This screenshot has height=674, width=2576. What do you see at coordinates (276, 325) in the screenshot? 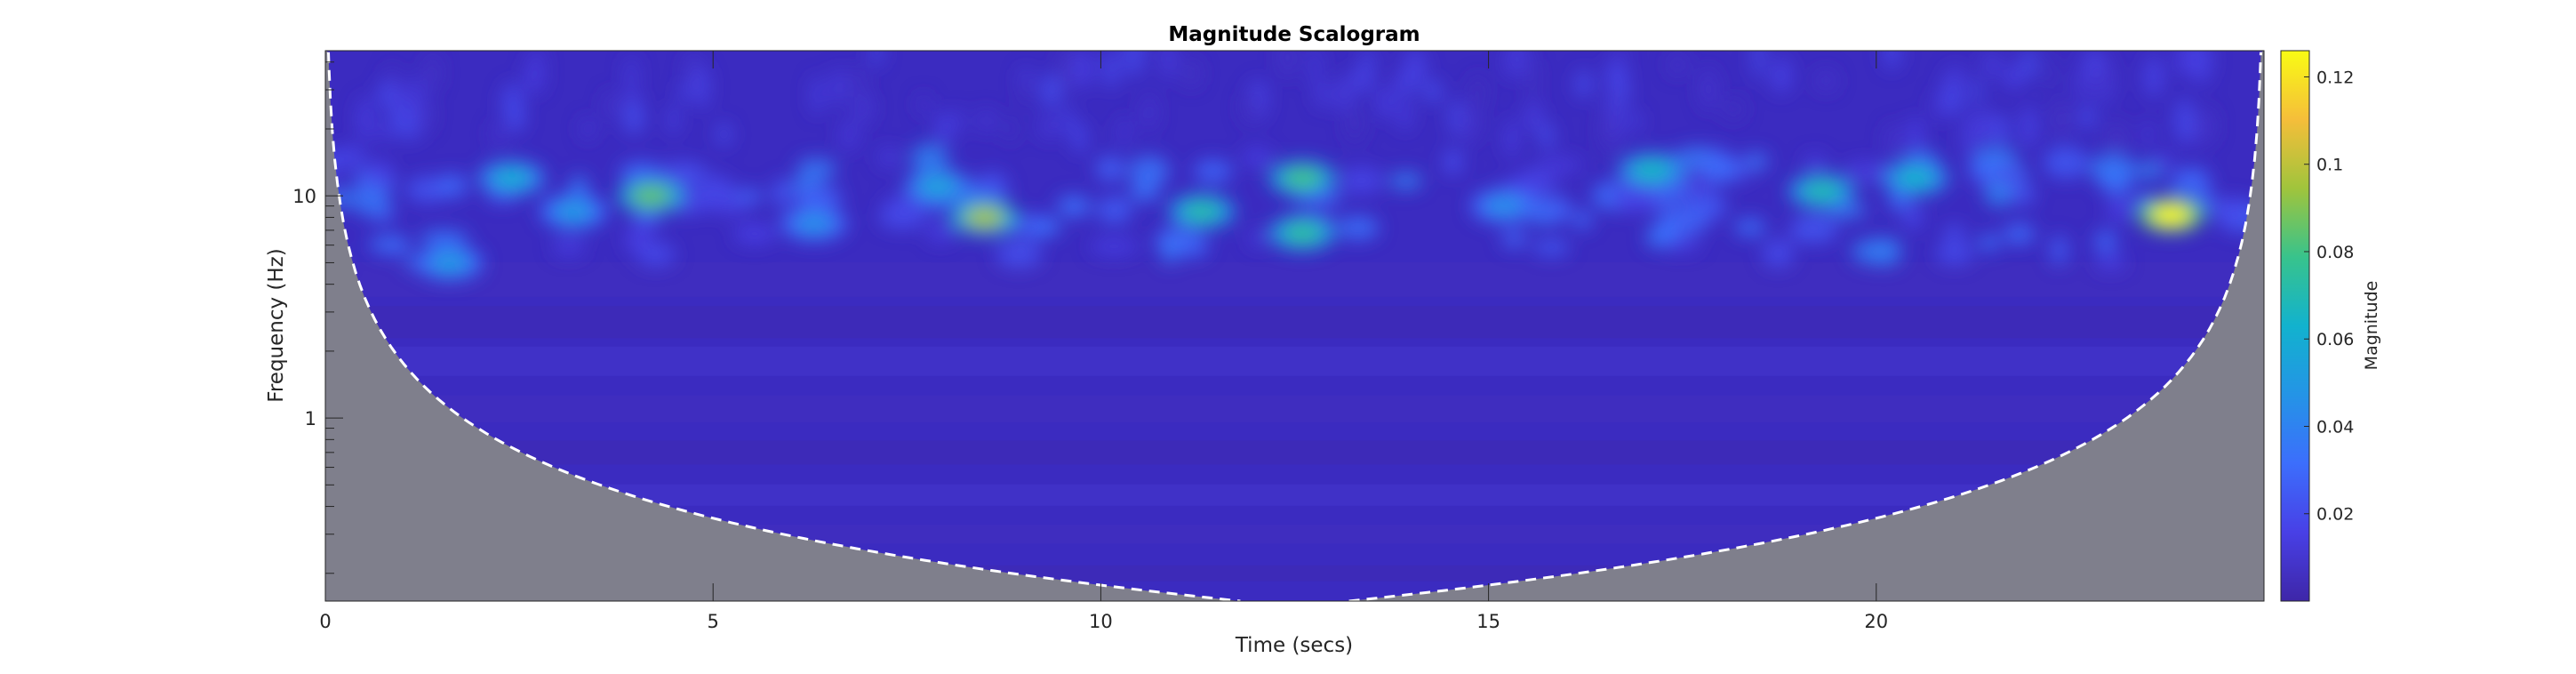
I see `y-axis-label: Frequency (Hz)` at bounding box center [276, 325].